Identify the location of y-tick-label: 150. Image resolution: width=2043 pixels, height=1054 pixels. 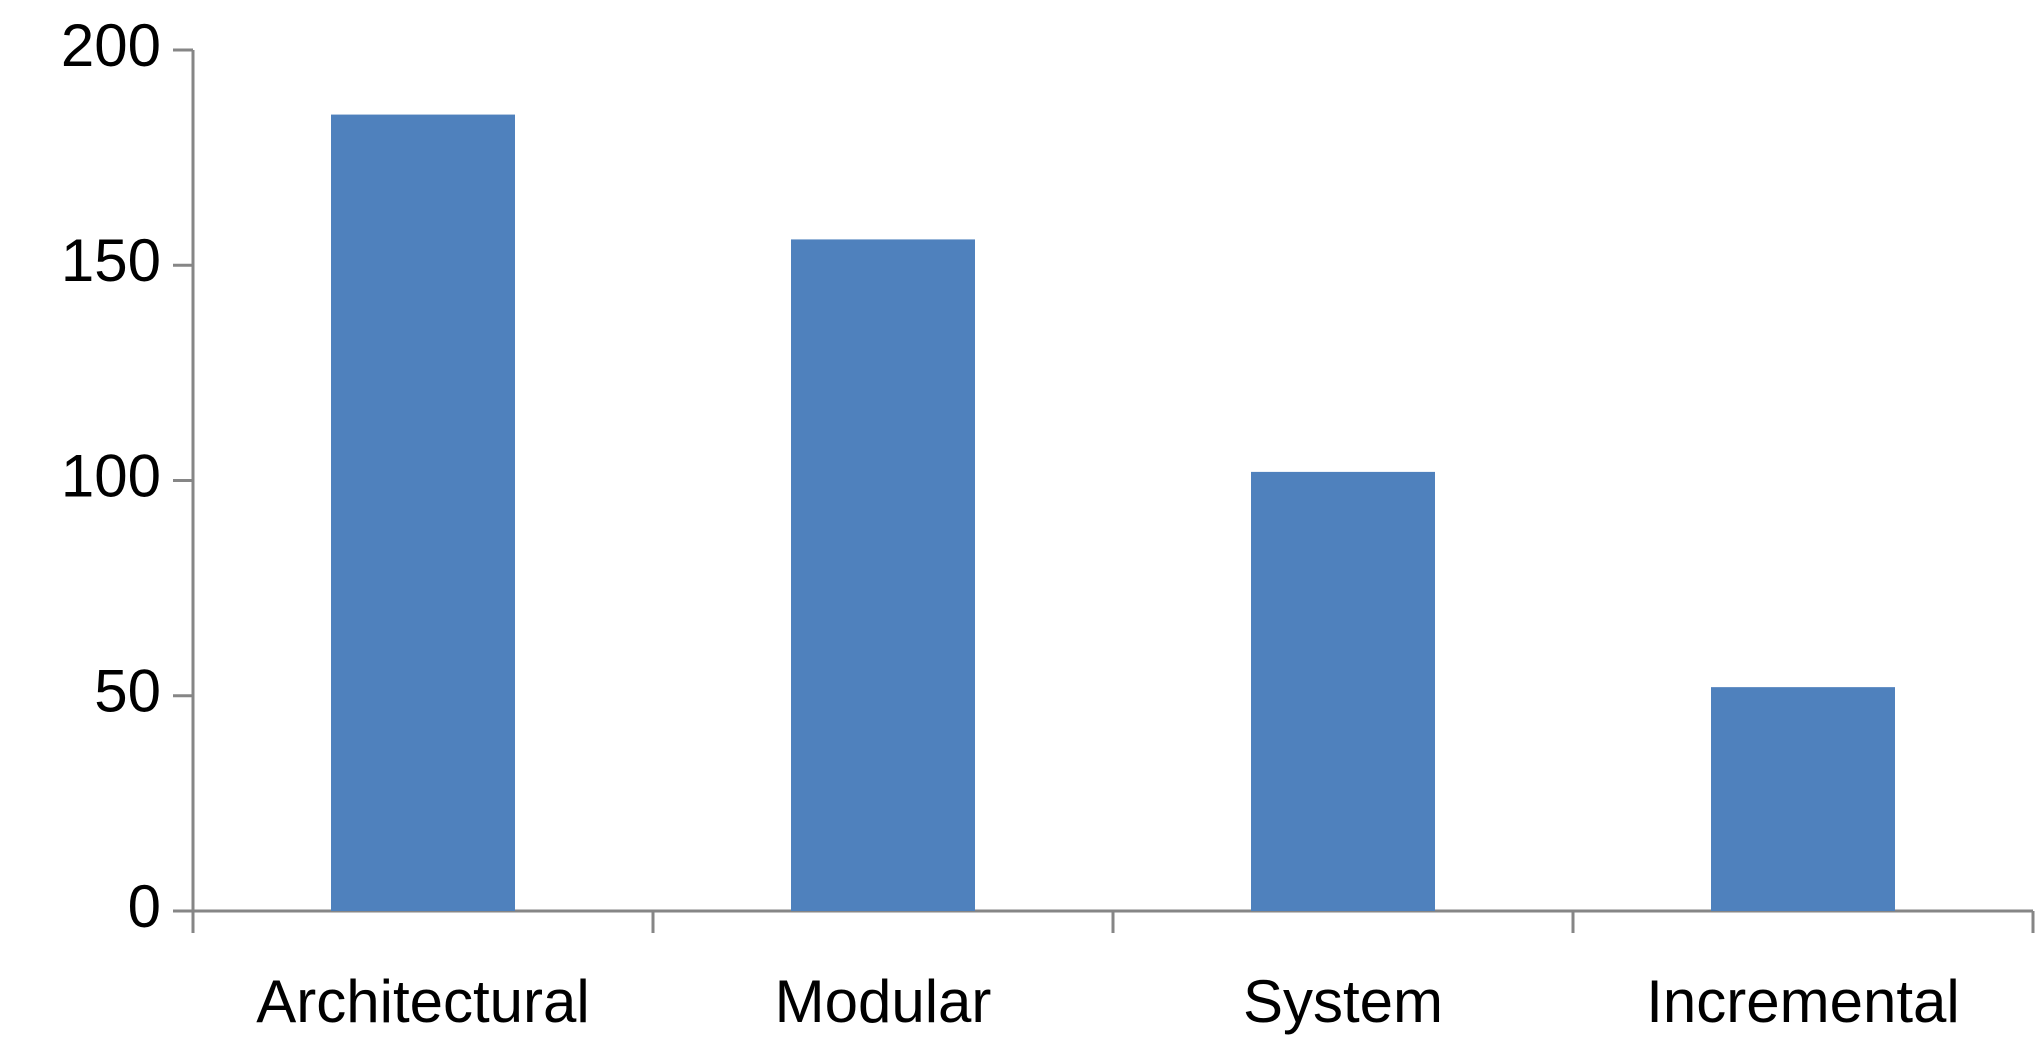
(111, 260).